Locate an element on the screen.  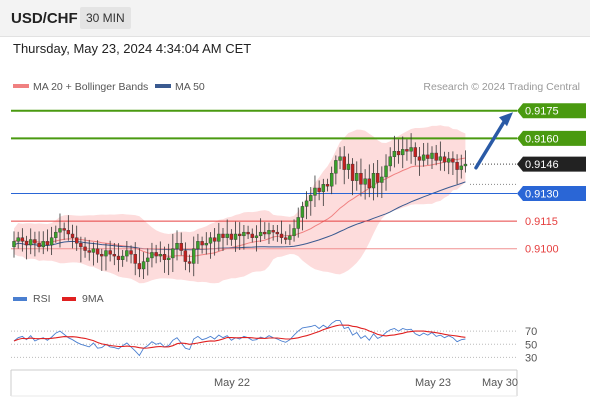
ma20-legend-label: MA 20 + Bollinger Bands is located at coordinates (90, 87).